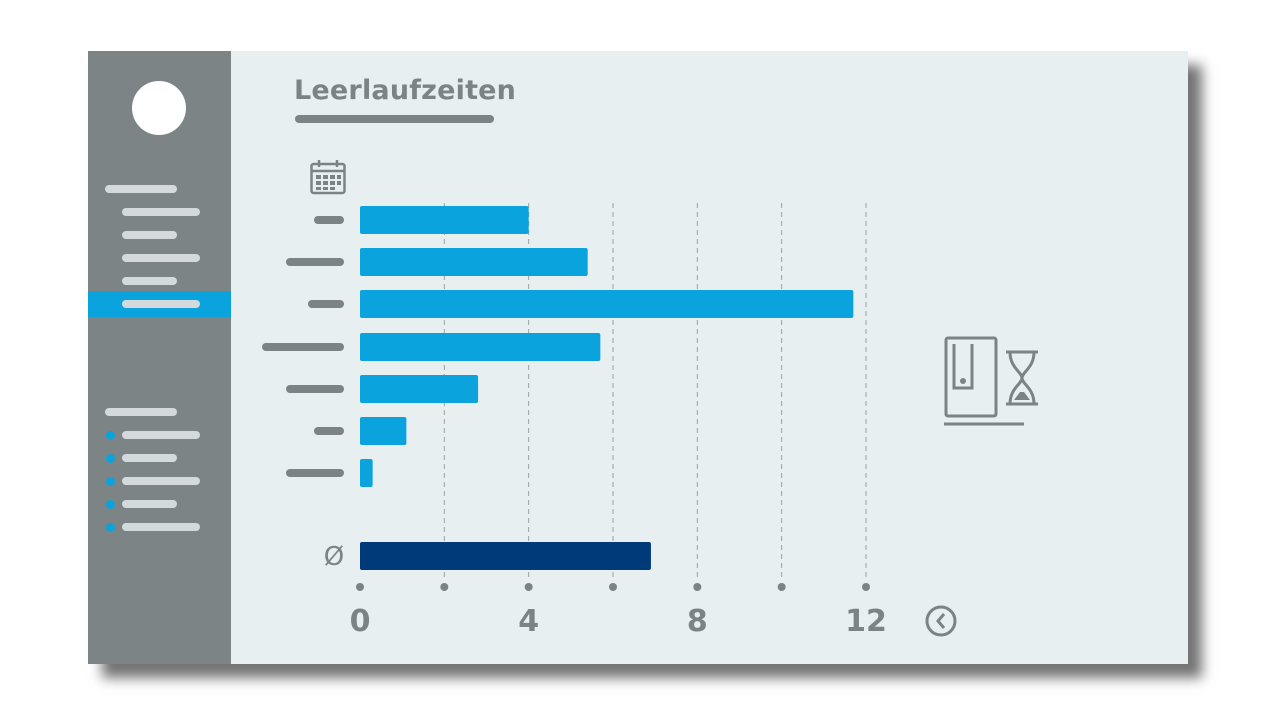  What do you see at coordinates (159, 357) in the screenshot?
I see `sidebar` at bounding box center [159, 357].